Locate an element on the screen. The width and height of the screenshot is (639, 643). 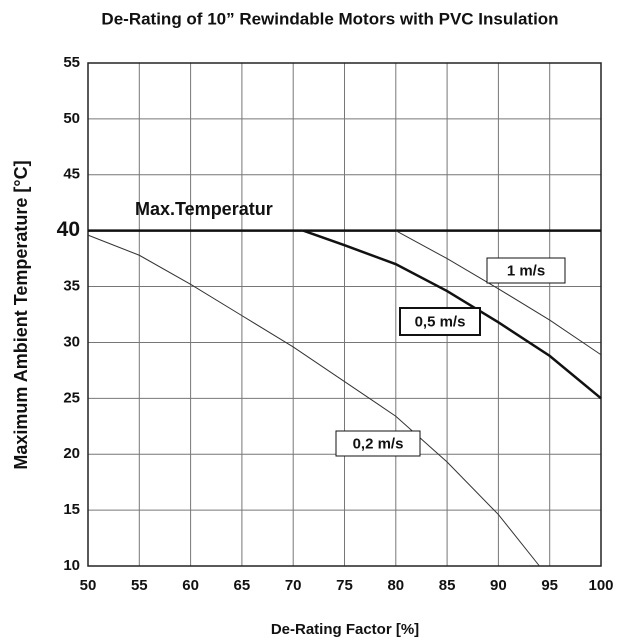
x-tick-label: 75 is located at coordinates (344, 585).